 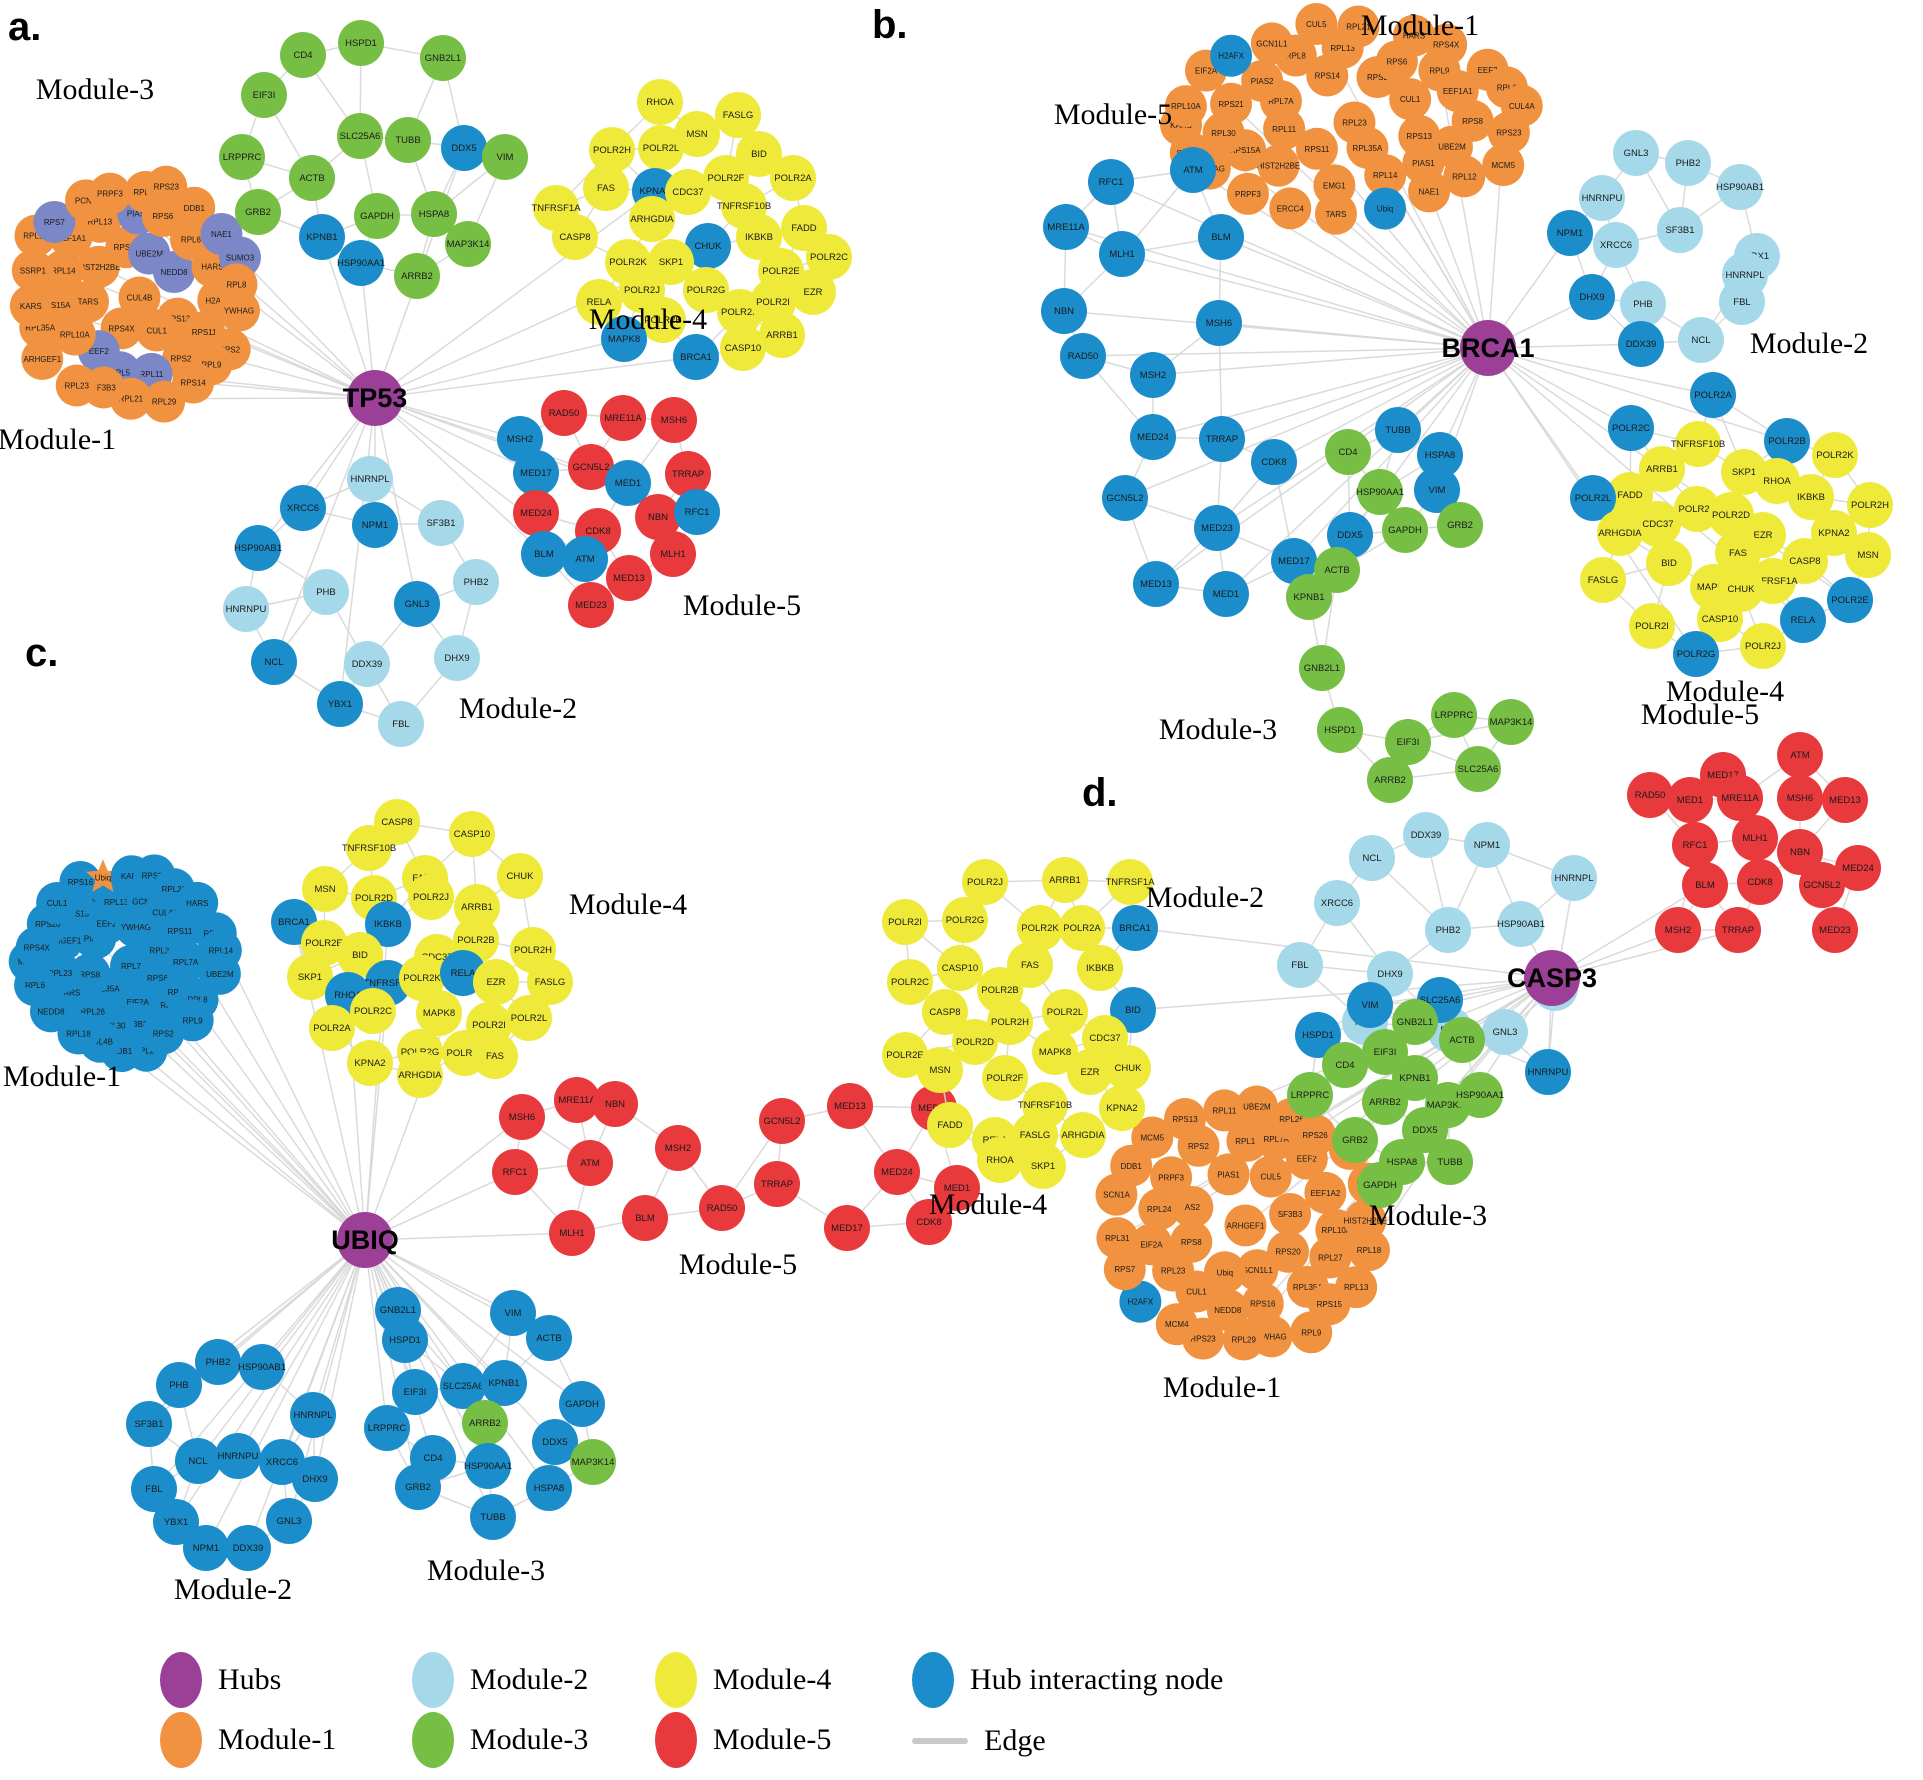 What do you see at coordinates (549, 1338) in the screenshot?
I see `c-node-ACTB: ACTB` at bounding box center [549, 1338].